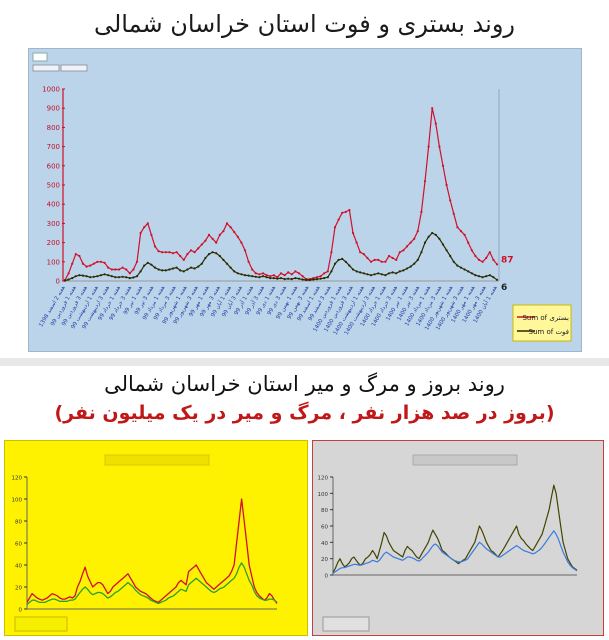  I want to click on y-tick-label: 200, so click(53, 243).